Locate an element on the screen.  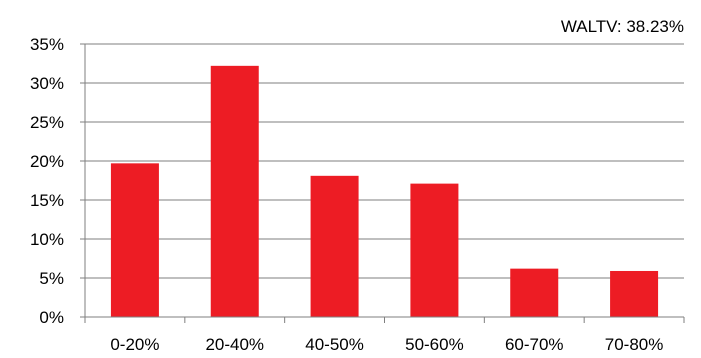
y-tick-label: 10% is located at coordinates (47, 239).